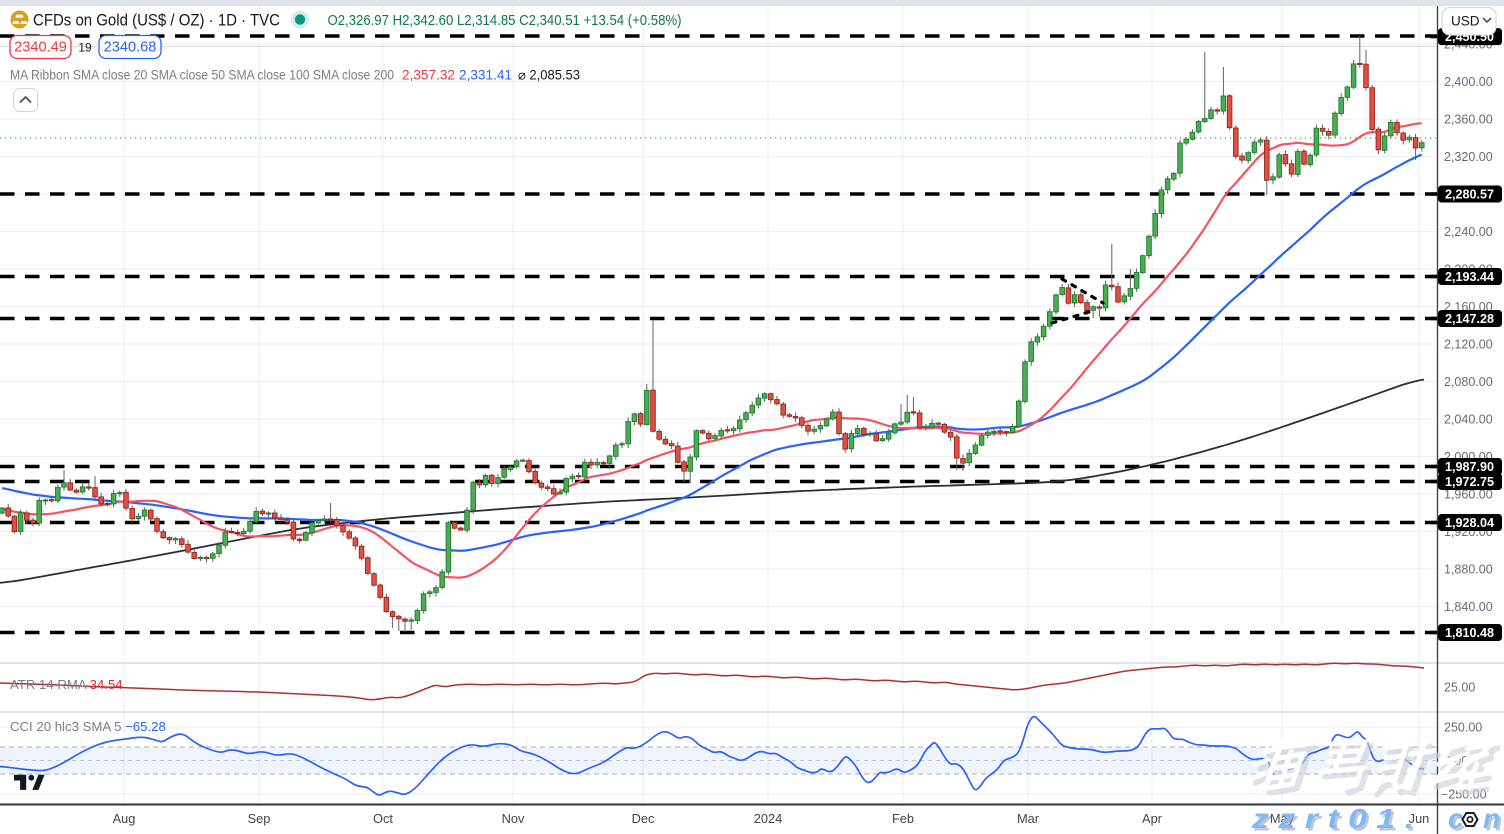  Describe the element at coordinates (1469, 277) in the screenshot. I see `svg-text: 2,193.44` at that location.